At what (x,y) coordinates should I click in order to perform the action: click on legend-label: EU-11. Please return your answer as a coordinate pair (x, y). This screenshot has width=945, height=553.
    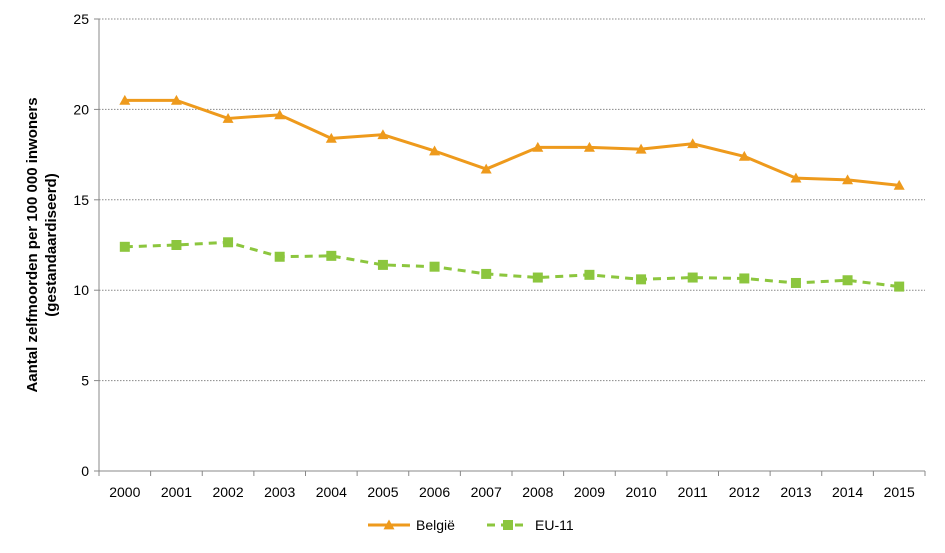
    Looking at the image, I should click on (554, 525).